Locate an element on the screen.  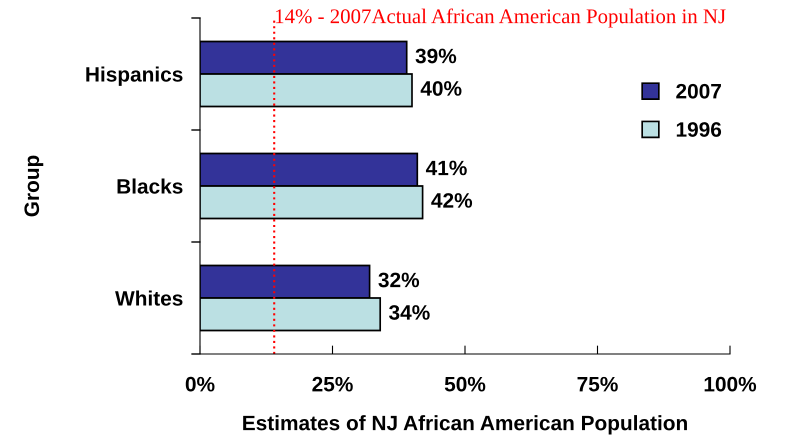
data-label: 40% is located at coordinates (441, 88).